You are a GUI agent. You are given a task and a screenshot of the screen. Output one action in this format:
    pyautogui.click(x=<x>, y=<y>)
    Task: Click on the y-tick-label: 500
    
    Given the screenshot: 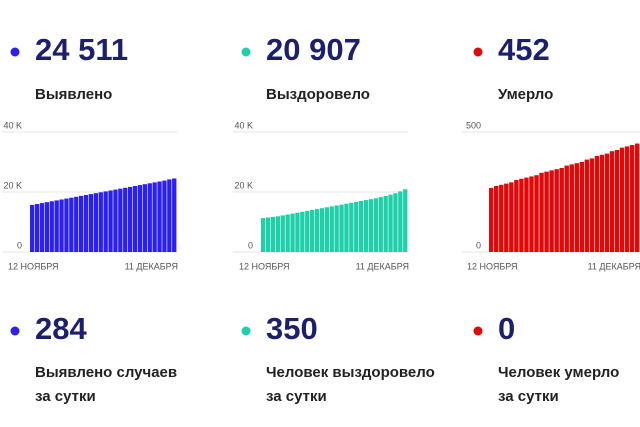 What is the action you would take?
    pyautogui.click(x=473, y=125)
    